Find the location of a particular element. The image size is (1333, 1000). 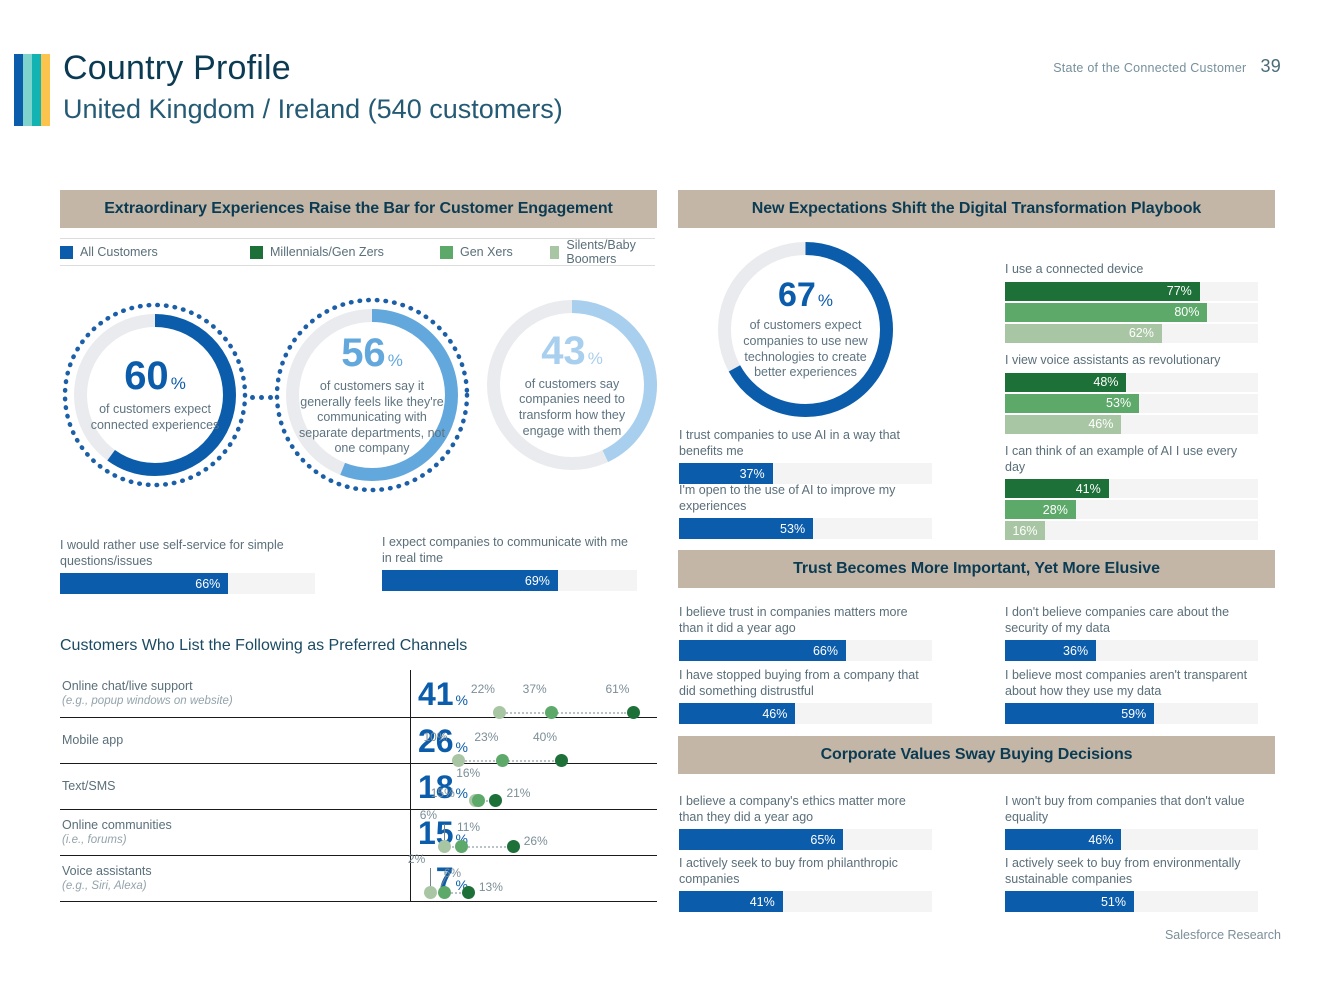

green-bar-fill-g-mid: 80% is located at coordinates (1106, 312).